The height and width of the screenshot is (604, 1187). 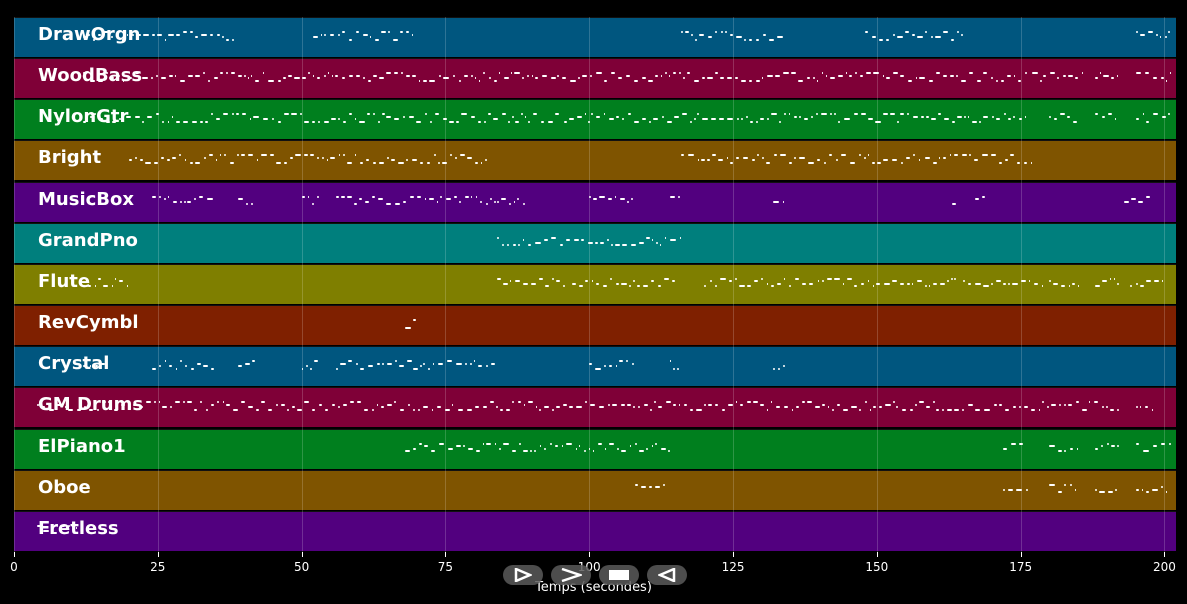 I want to click on play-button, so click(x=571, y=575).